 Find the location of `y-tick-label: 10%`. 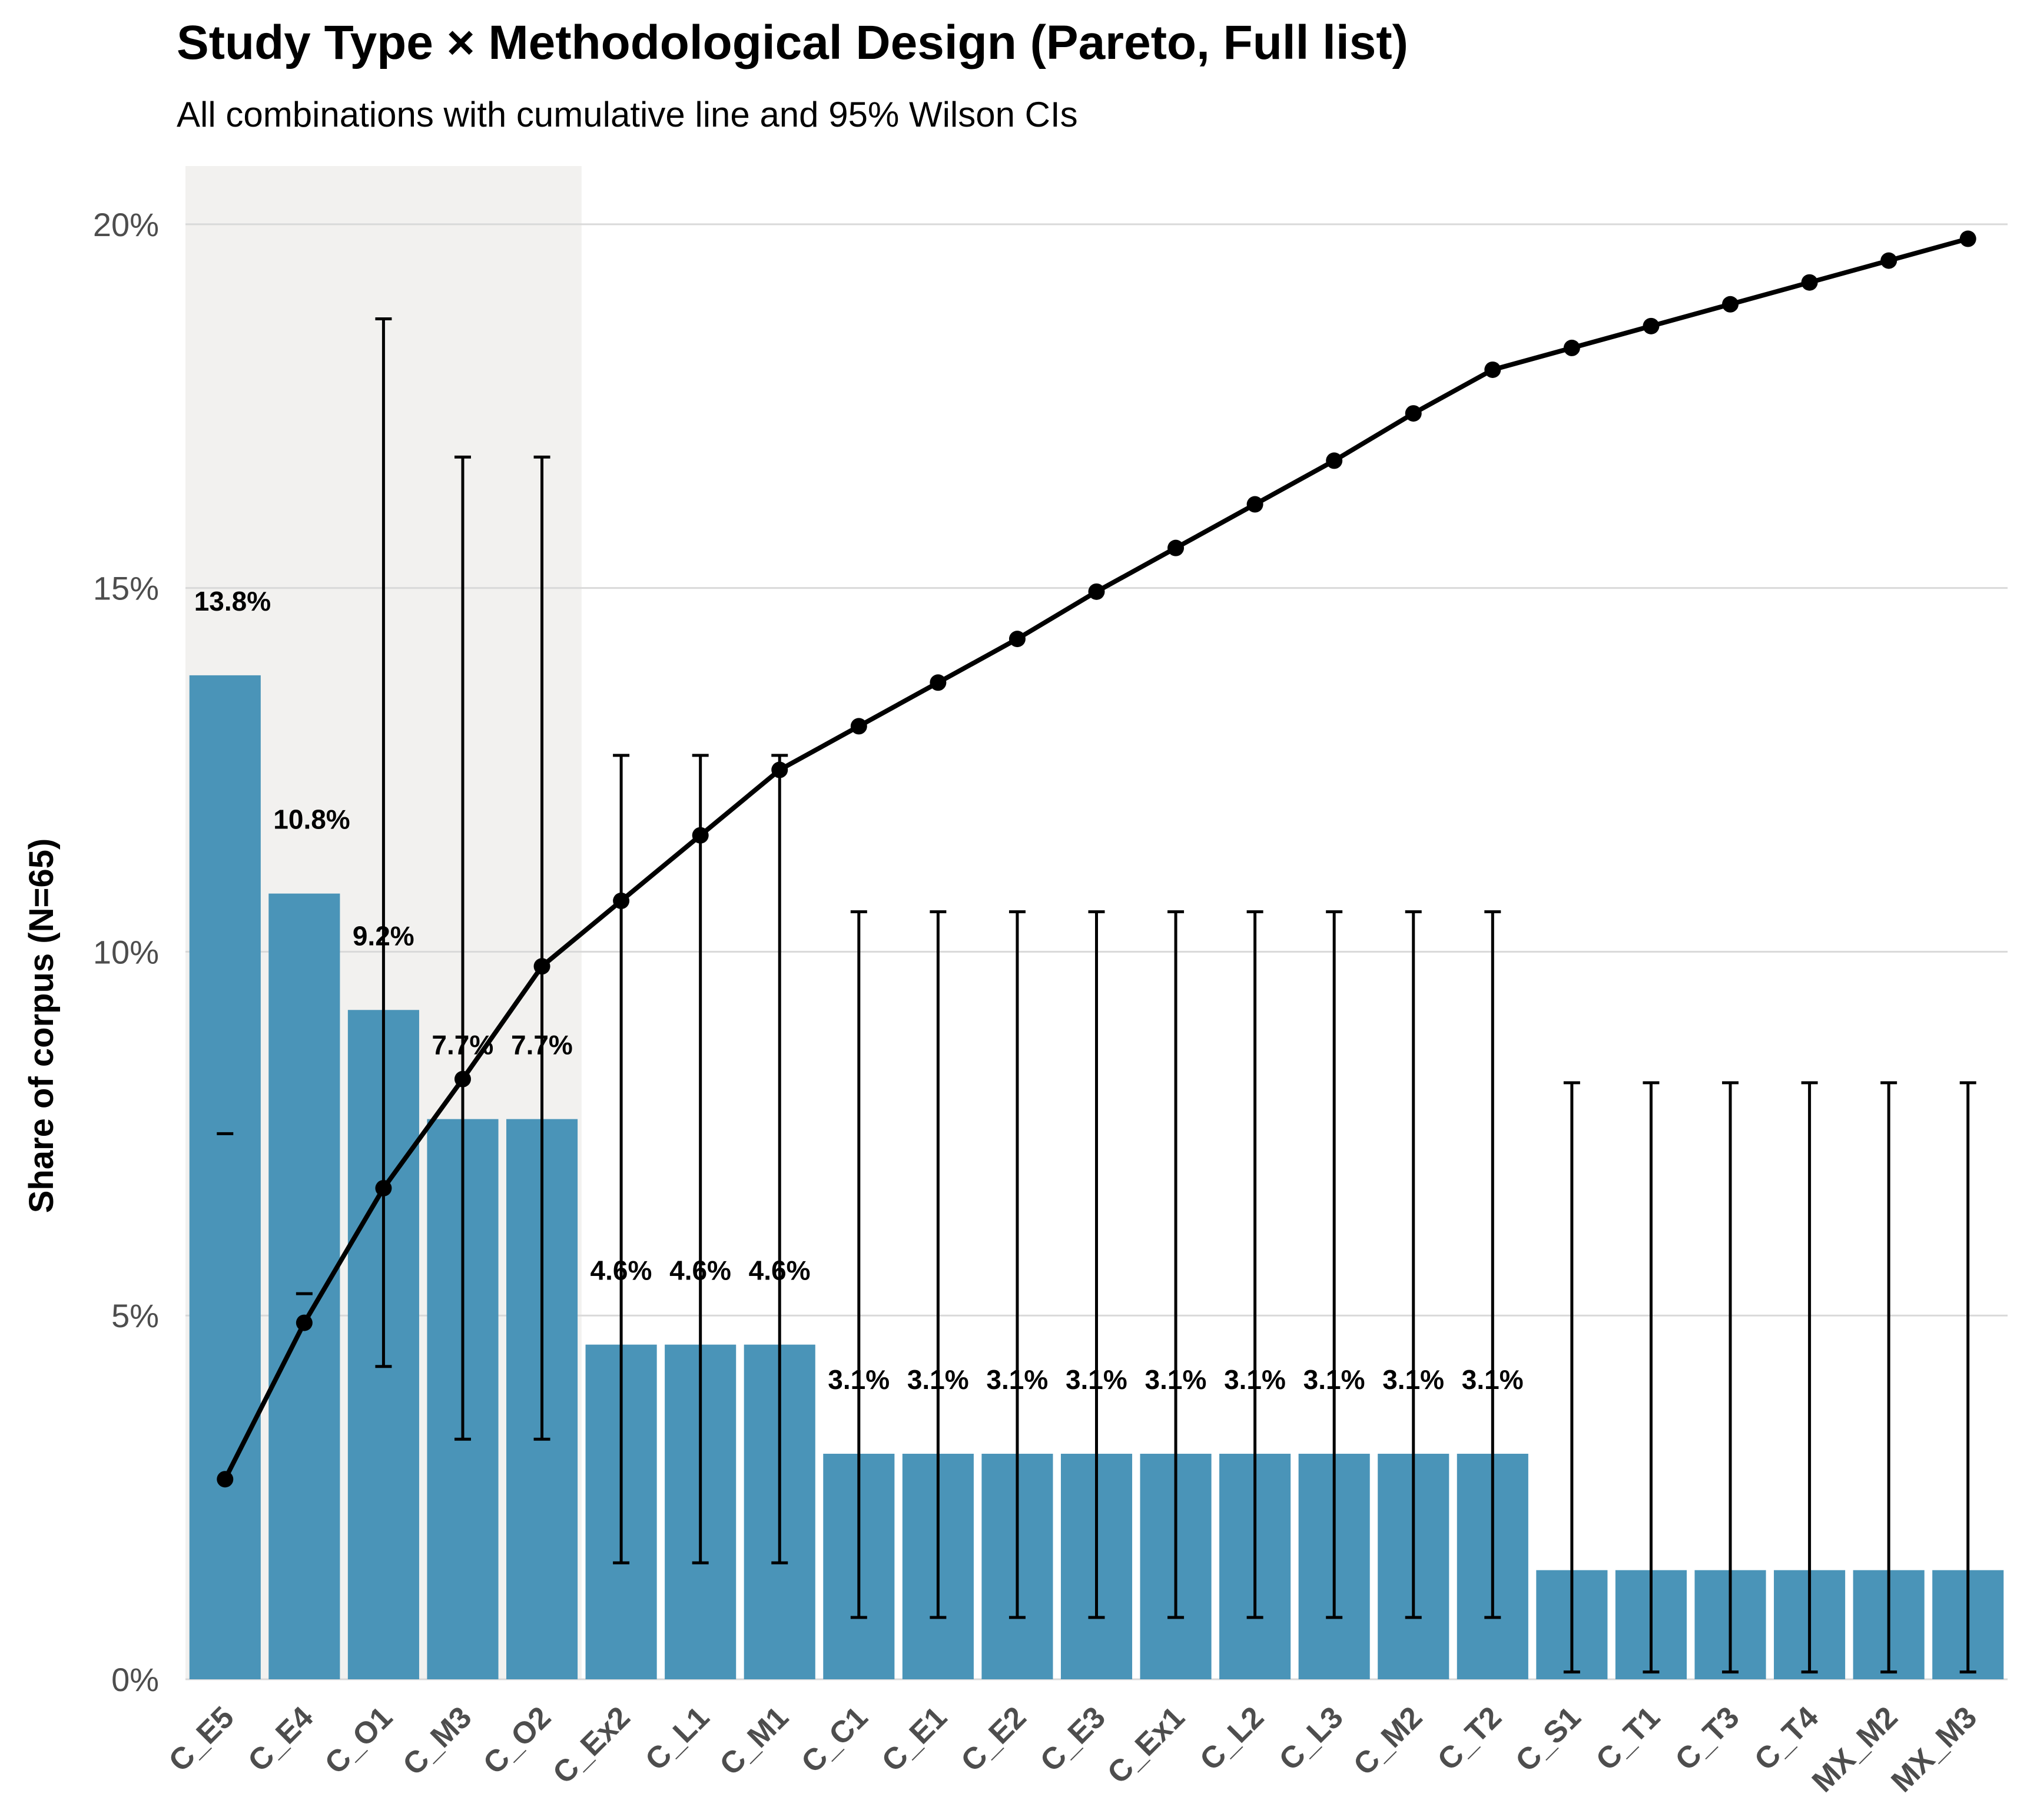

y-tick-label: 10% is located at coordinates (126, 951).